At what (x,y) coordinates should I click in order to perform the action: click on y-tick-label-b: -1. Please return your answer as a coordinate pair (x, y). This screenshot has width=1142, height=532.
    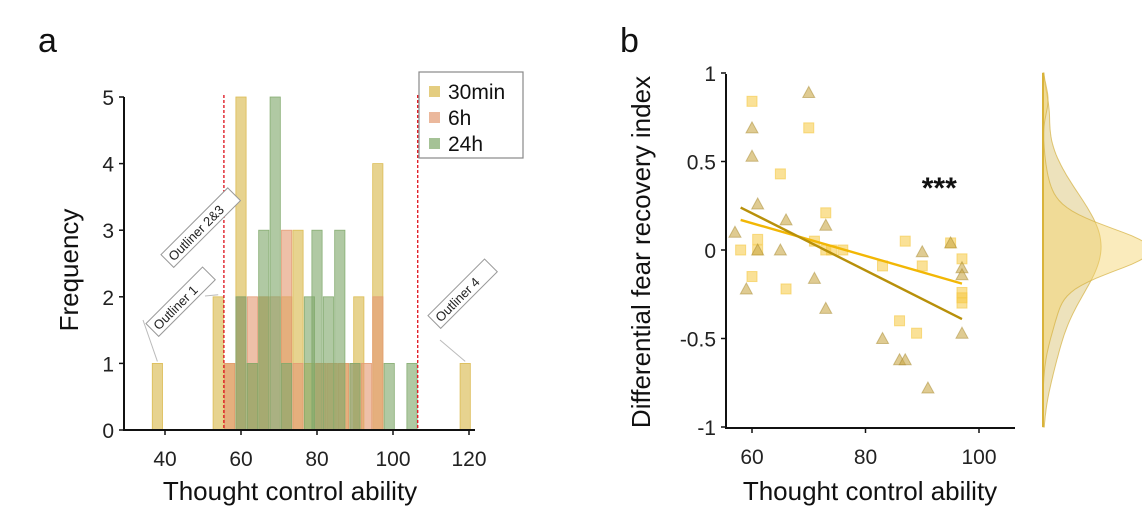
    Looking at the image, I should click on (706, 428).